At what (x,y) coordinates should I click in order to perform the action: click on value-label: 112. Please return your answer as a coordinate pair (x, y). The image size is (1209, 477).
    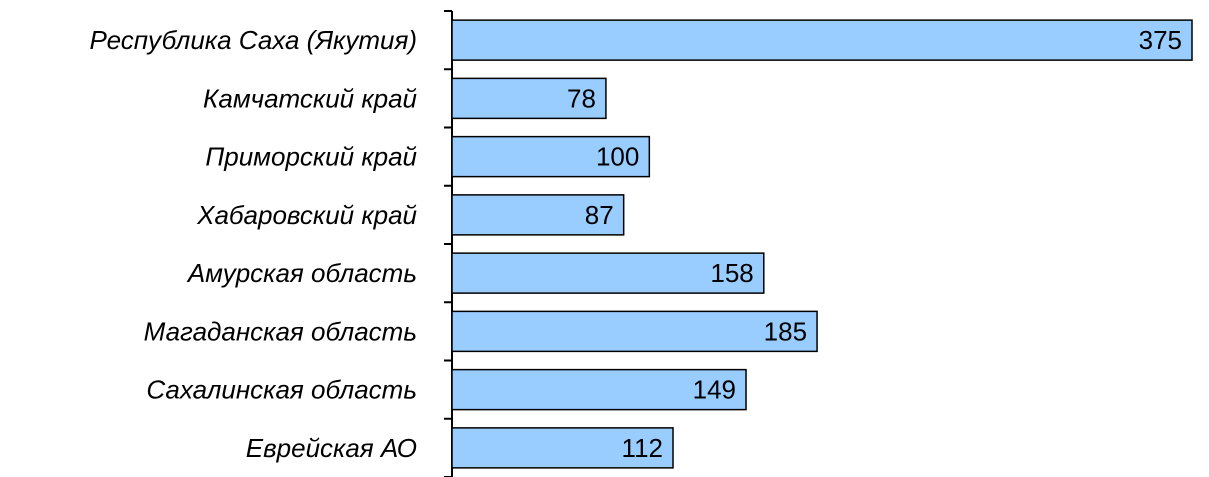
    Looking at the image, I should click on (642, 448).